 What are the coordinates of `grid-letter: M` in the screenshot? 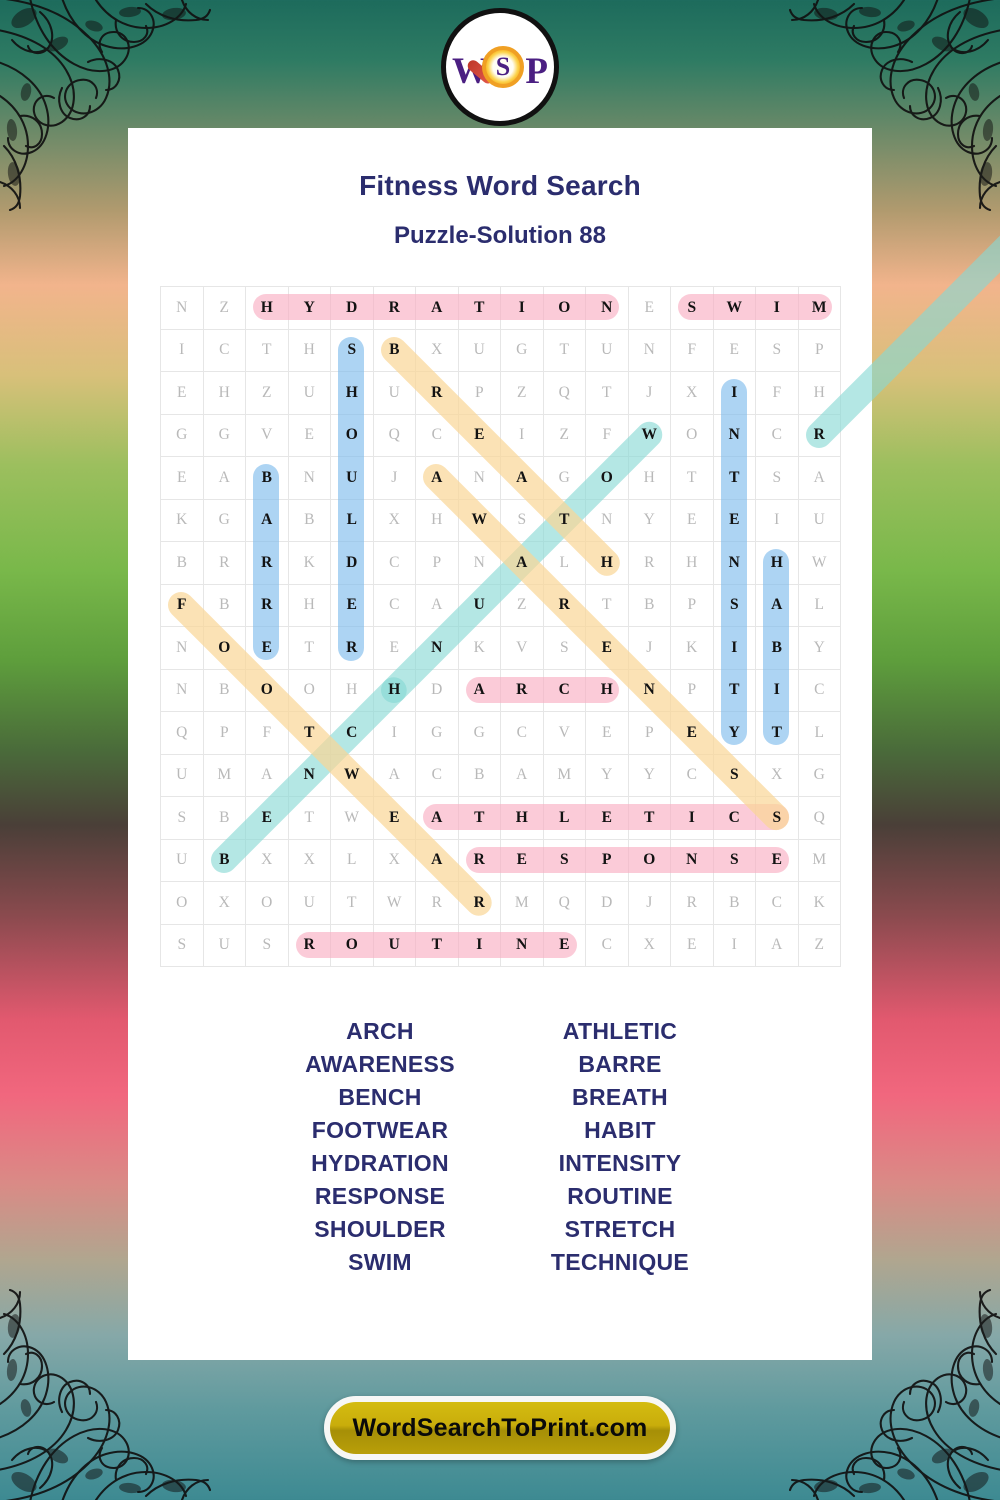 It's located at (819, 307).